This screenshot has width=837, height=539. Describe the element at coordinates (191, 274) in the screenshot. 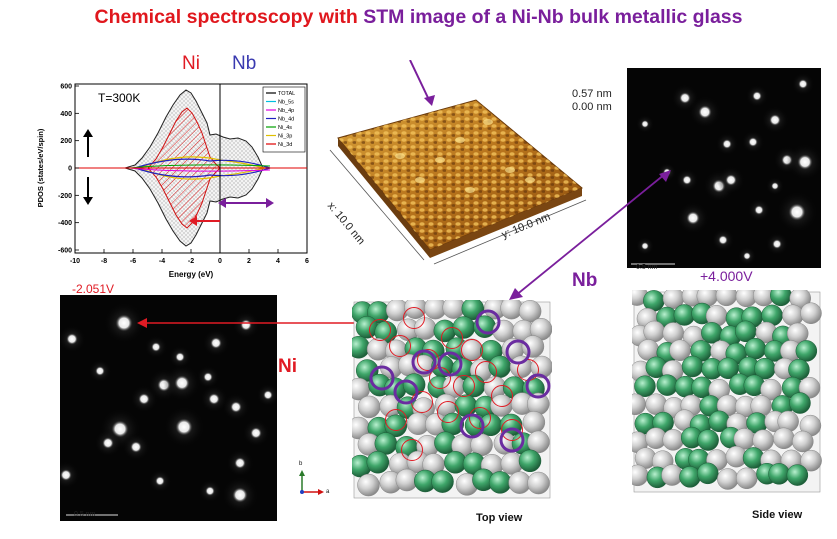

I see `pdos-xlabel: Energy (eV)` at that location.